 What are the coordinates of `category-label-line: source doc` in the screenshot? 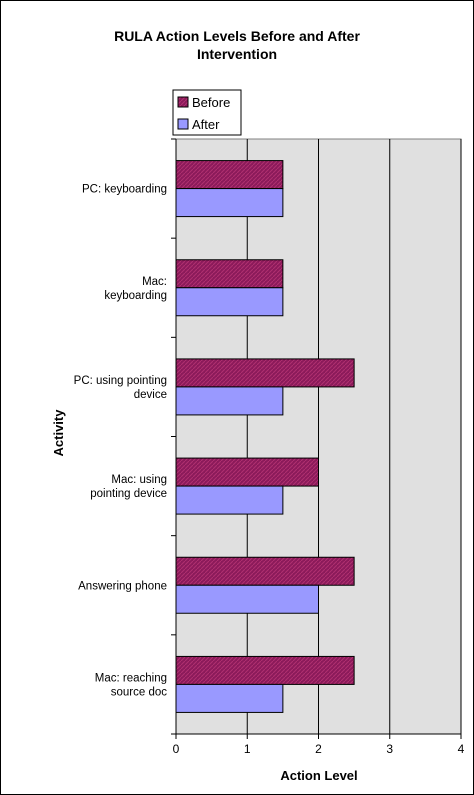 It's located at (139, 692).